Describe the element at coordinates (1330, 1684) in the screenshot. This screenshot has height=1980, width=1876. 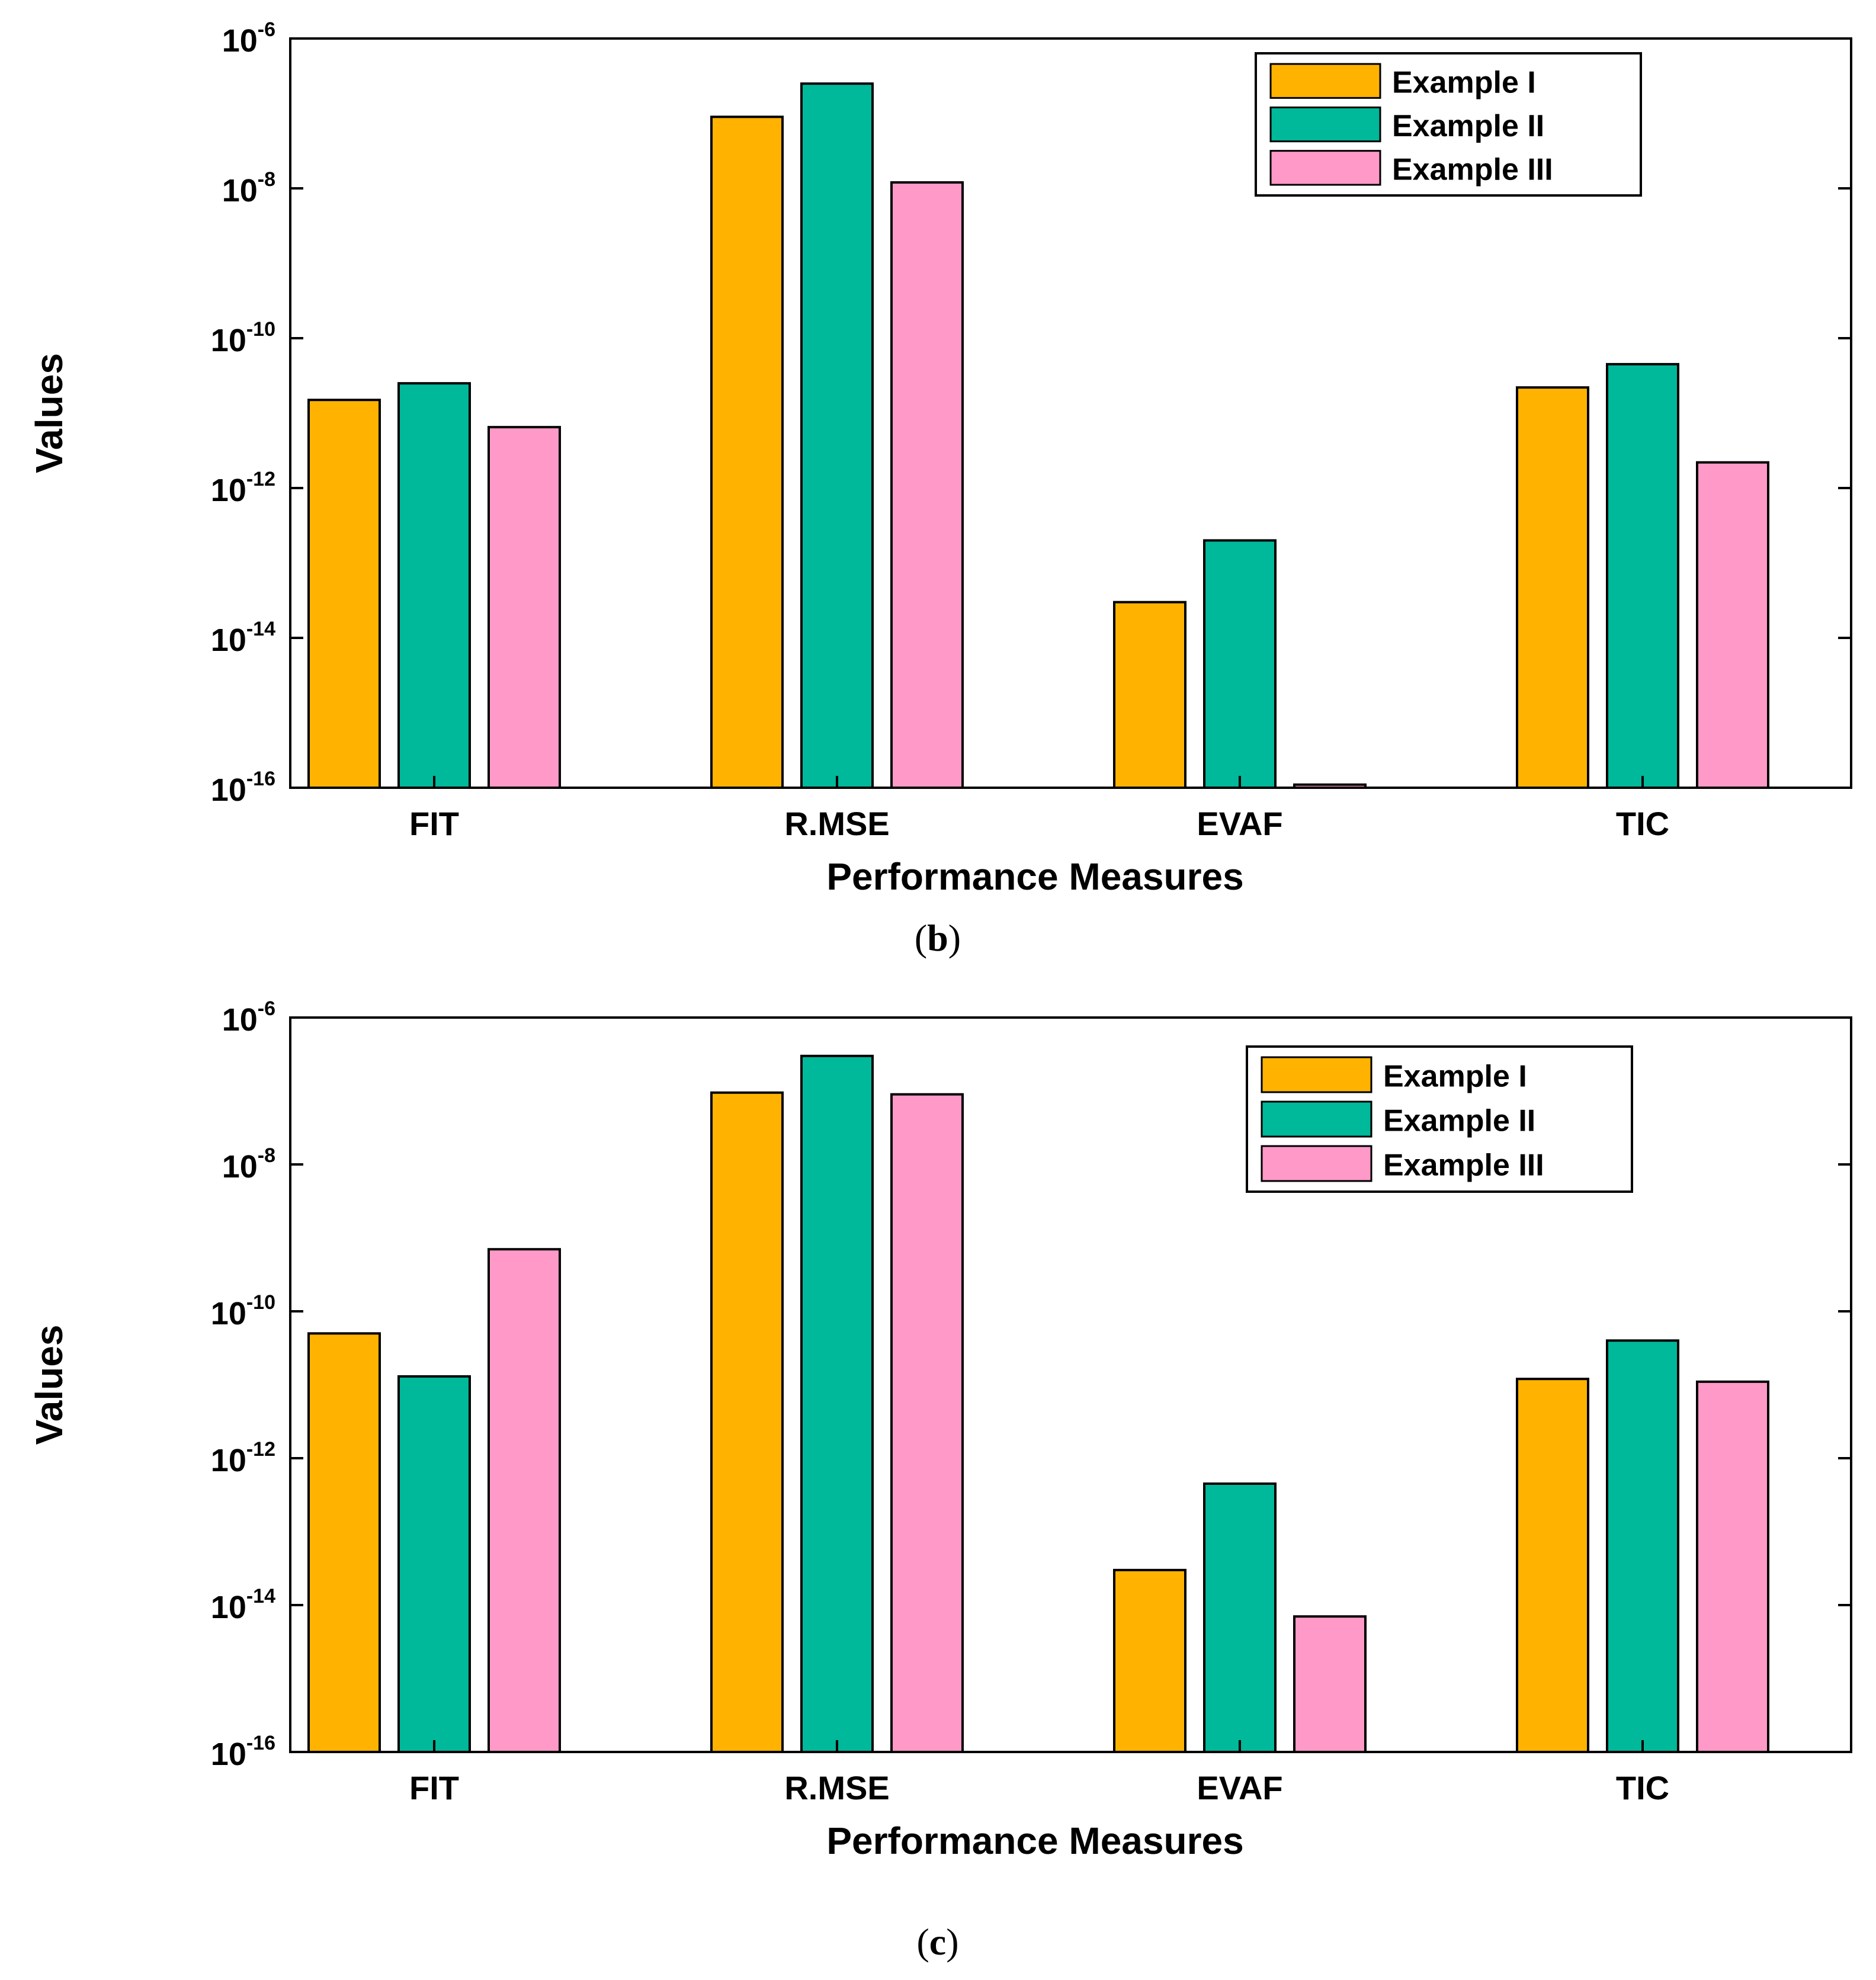
I see `bar-evaf-example-iii` at that location.